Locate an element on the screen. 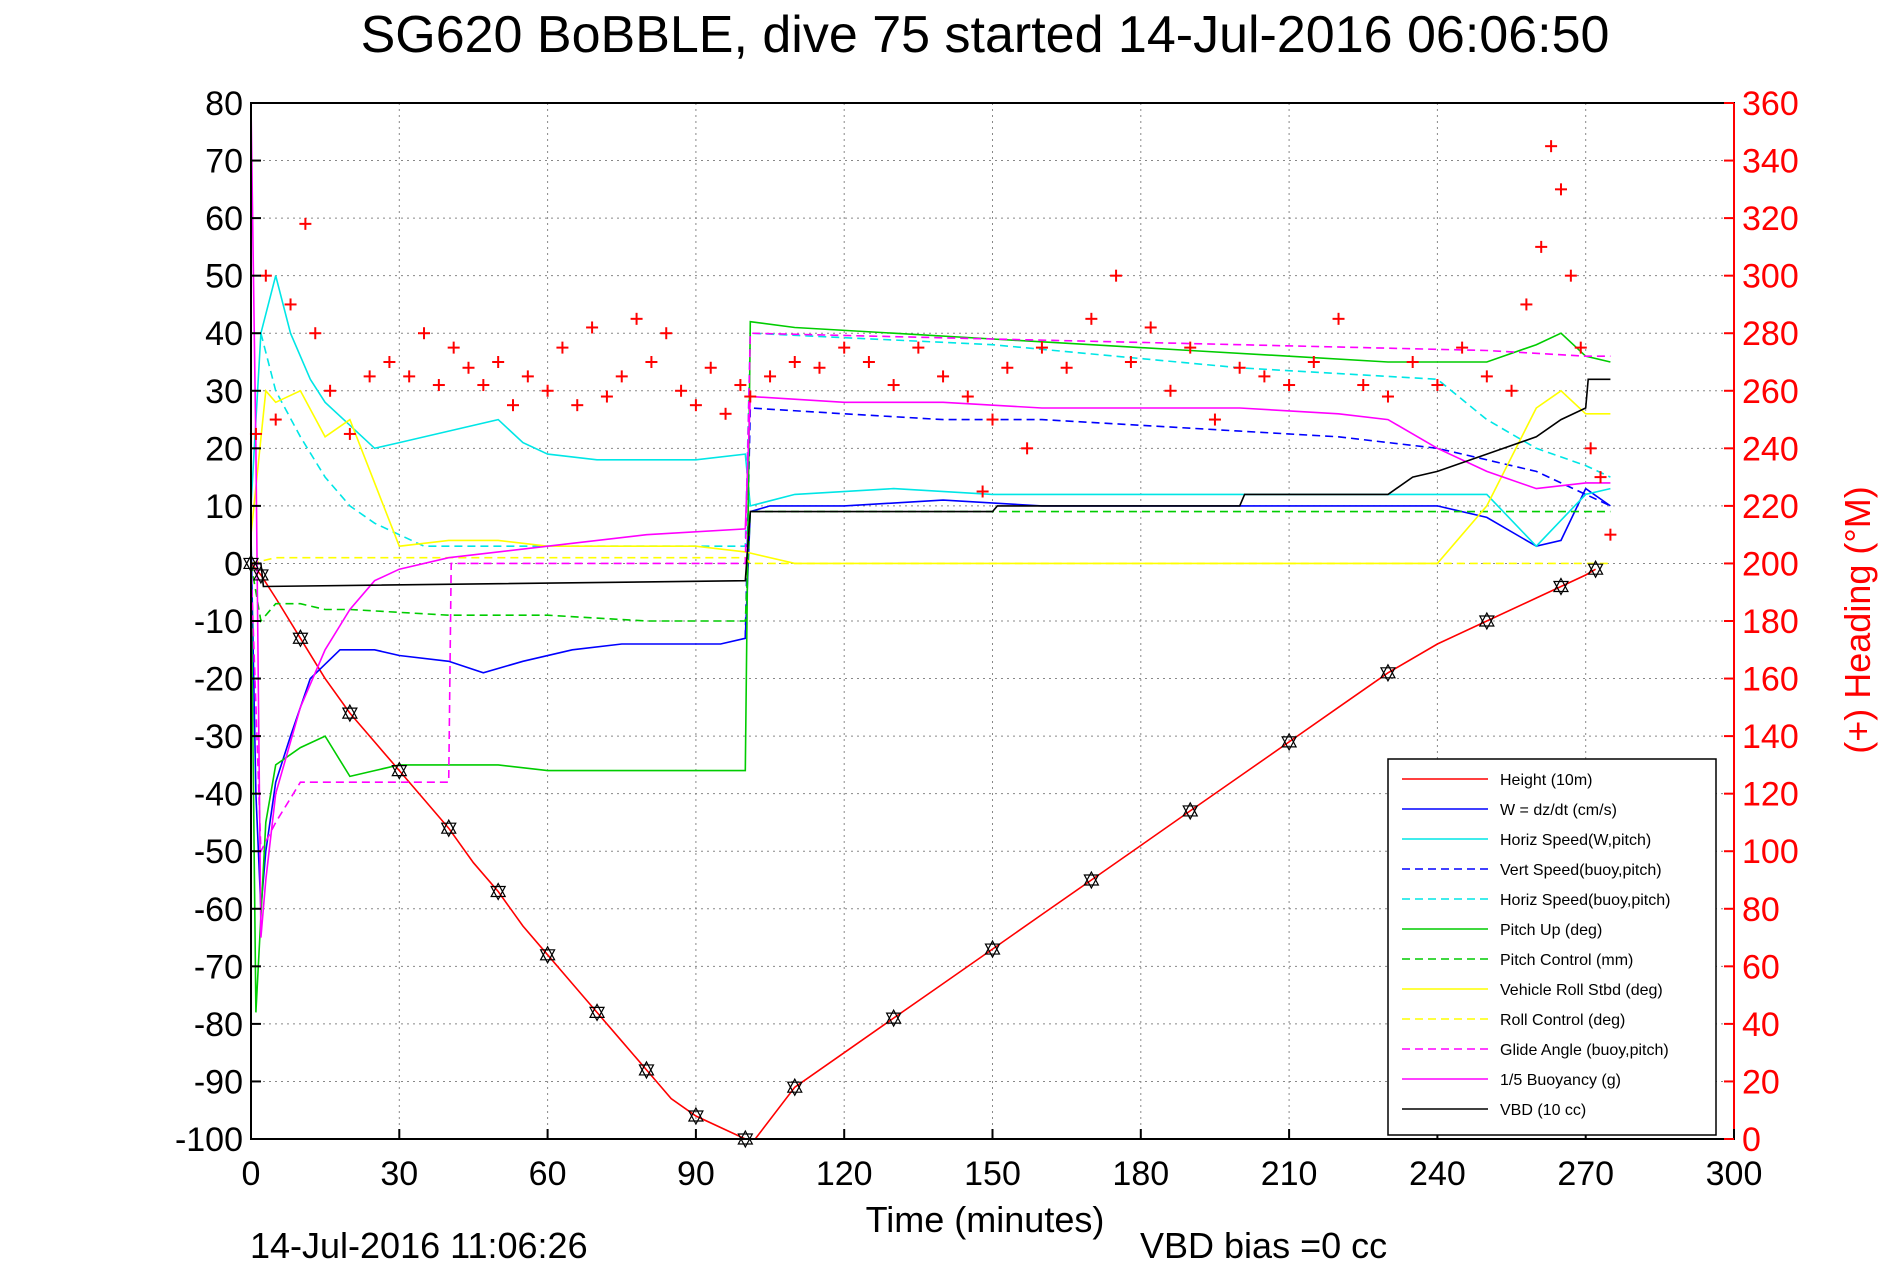 Image resolution: width=1891 pixels, height=1262 pixels. legend-label: Height (10m) is located at coordinates (1546, 780).